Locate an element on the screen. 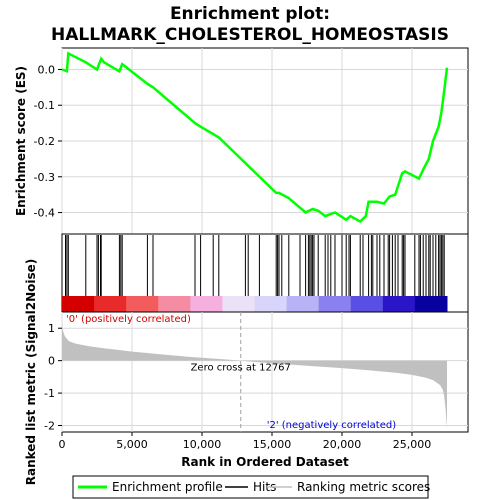 The width and height of the screenshot is (500, 500). x-tick-label: 15,000 is located at coordinates (272, 444).